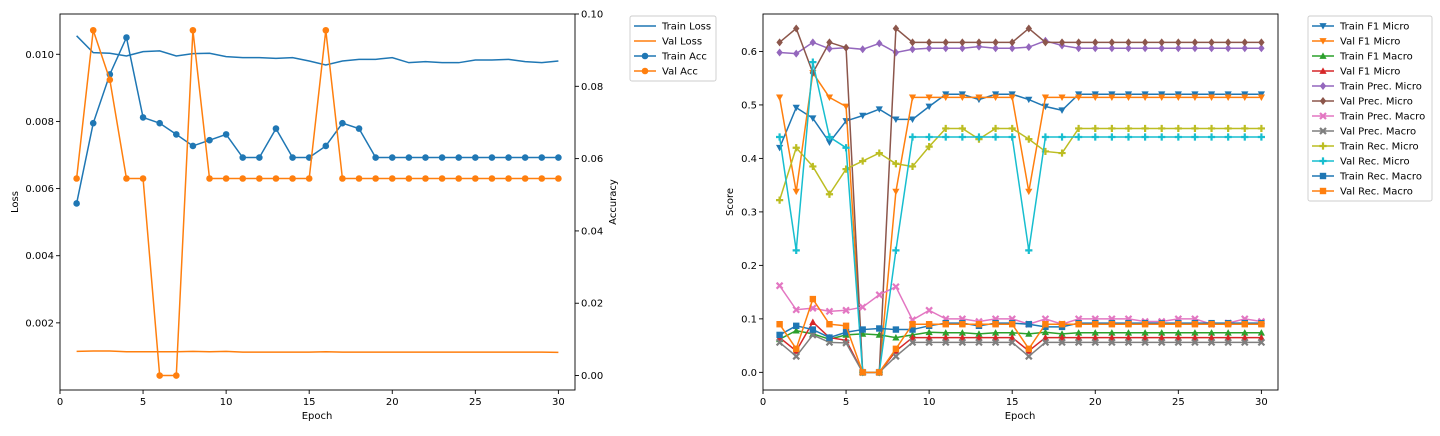 This screenshot has height=436, width=1440. I want to click on legend-label-val-rec-macro: Val Rec. Macro, so click(1376, 192).